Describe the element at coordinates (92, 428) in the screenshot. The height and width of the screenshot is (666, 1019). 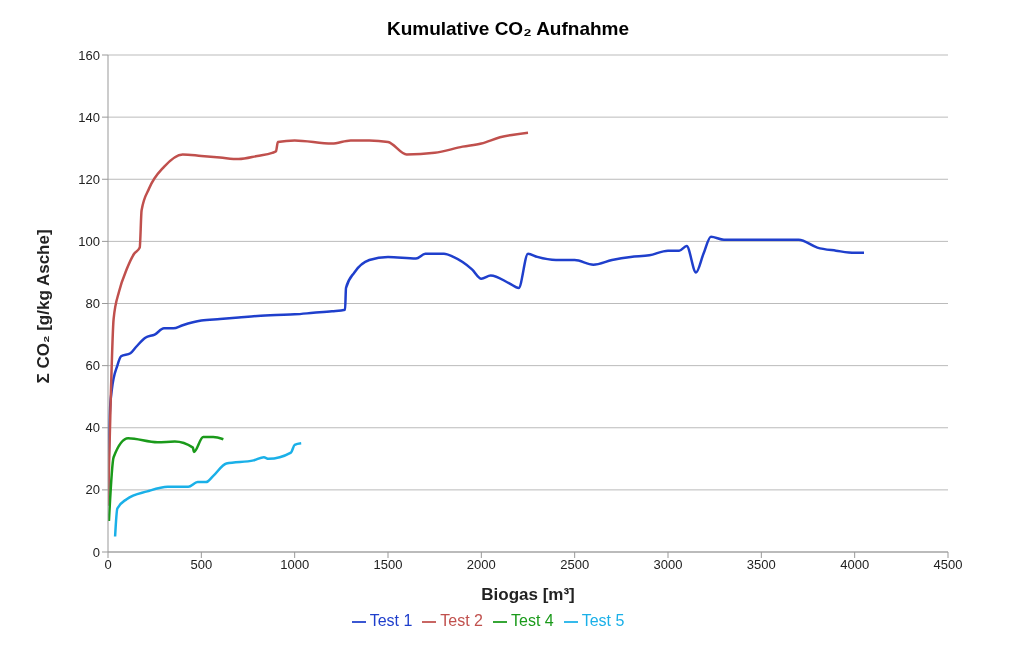
I see `y-tick-label: 40` at that location.